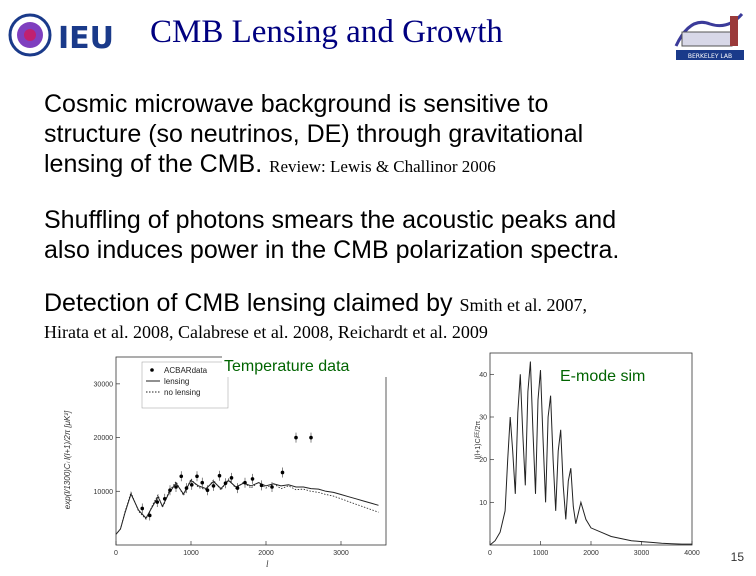 This screenshot has height=576, width=756. Describe the element at coordinates (67, 459) in the screenshot. I see `temperature-y-axis-label: exp(l/1300)Cₗ l(l+1)/2π [μK²]` at that location.